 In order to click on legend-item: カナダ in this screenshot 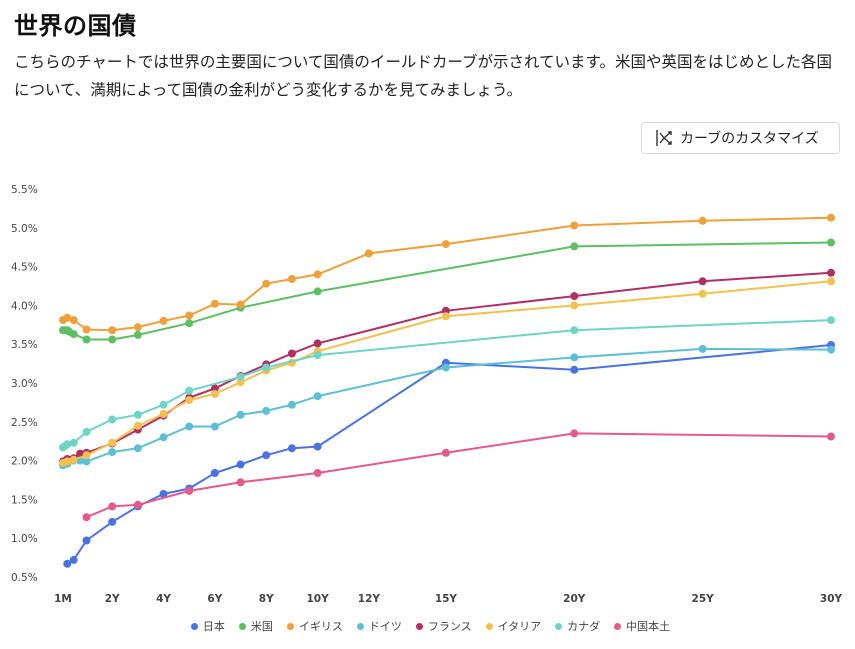, I will do `click(577, 626)`.